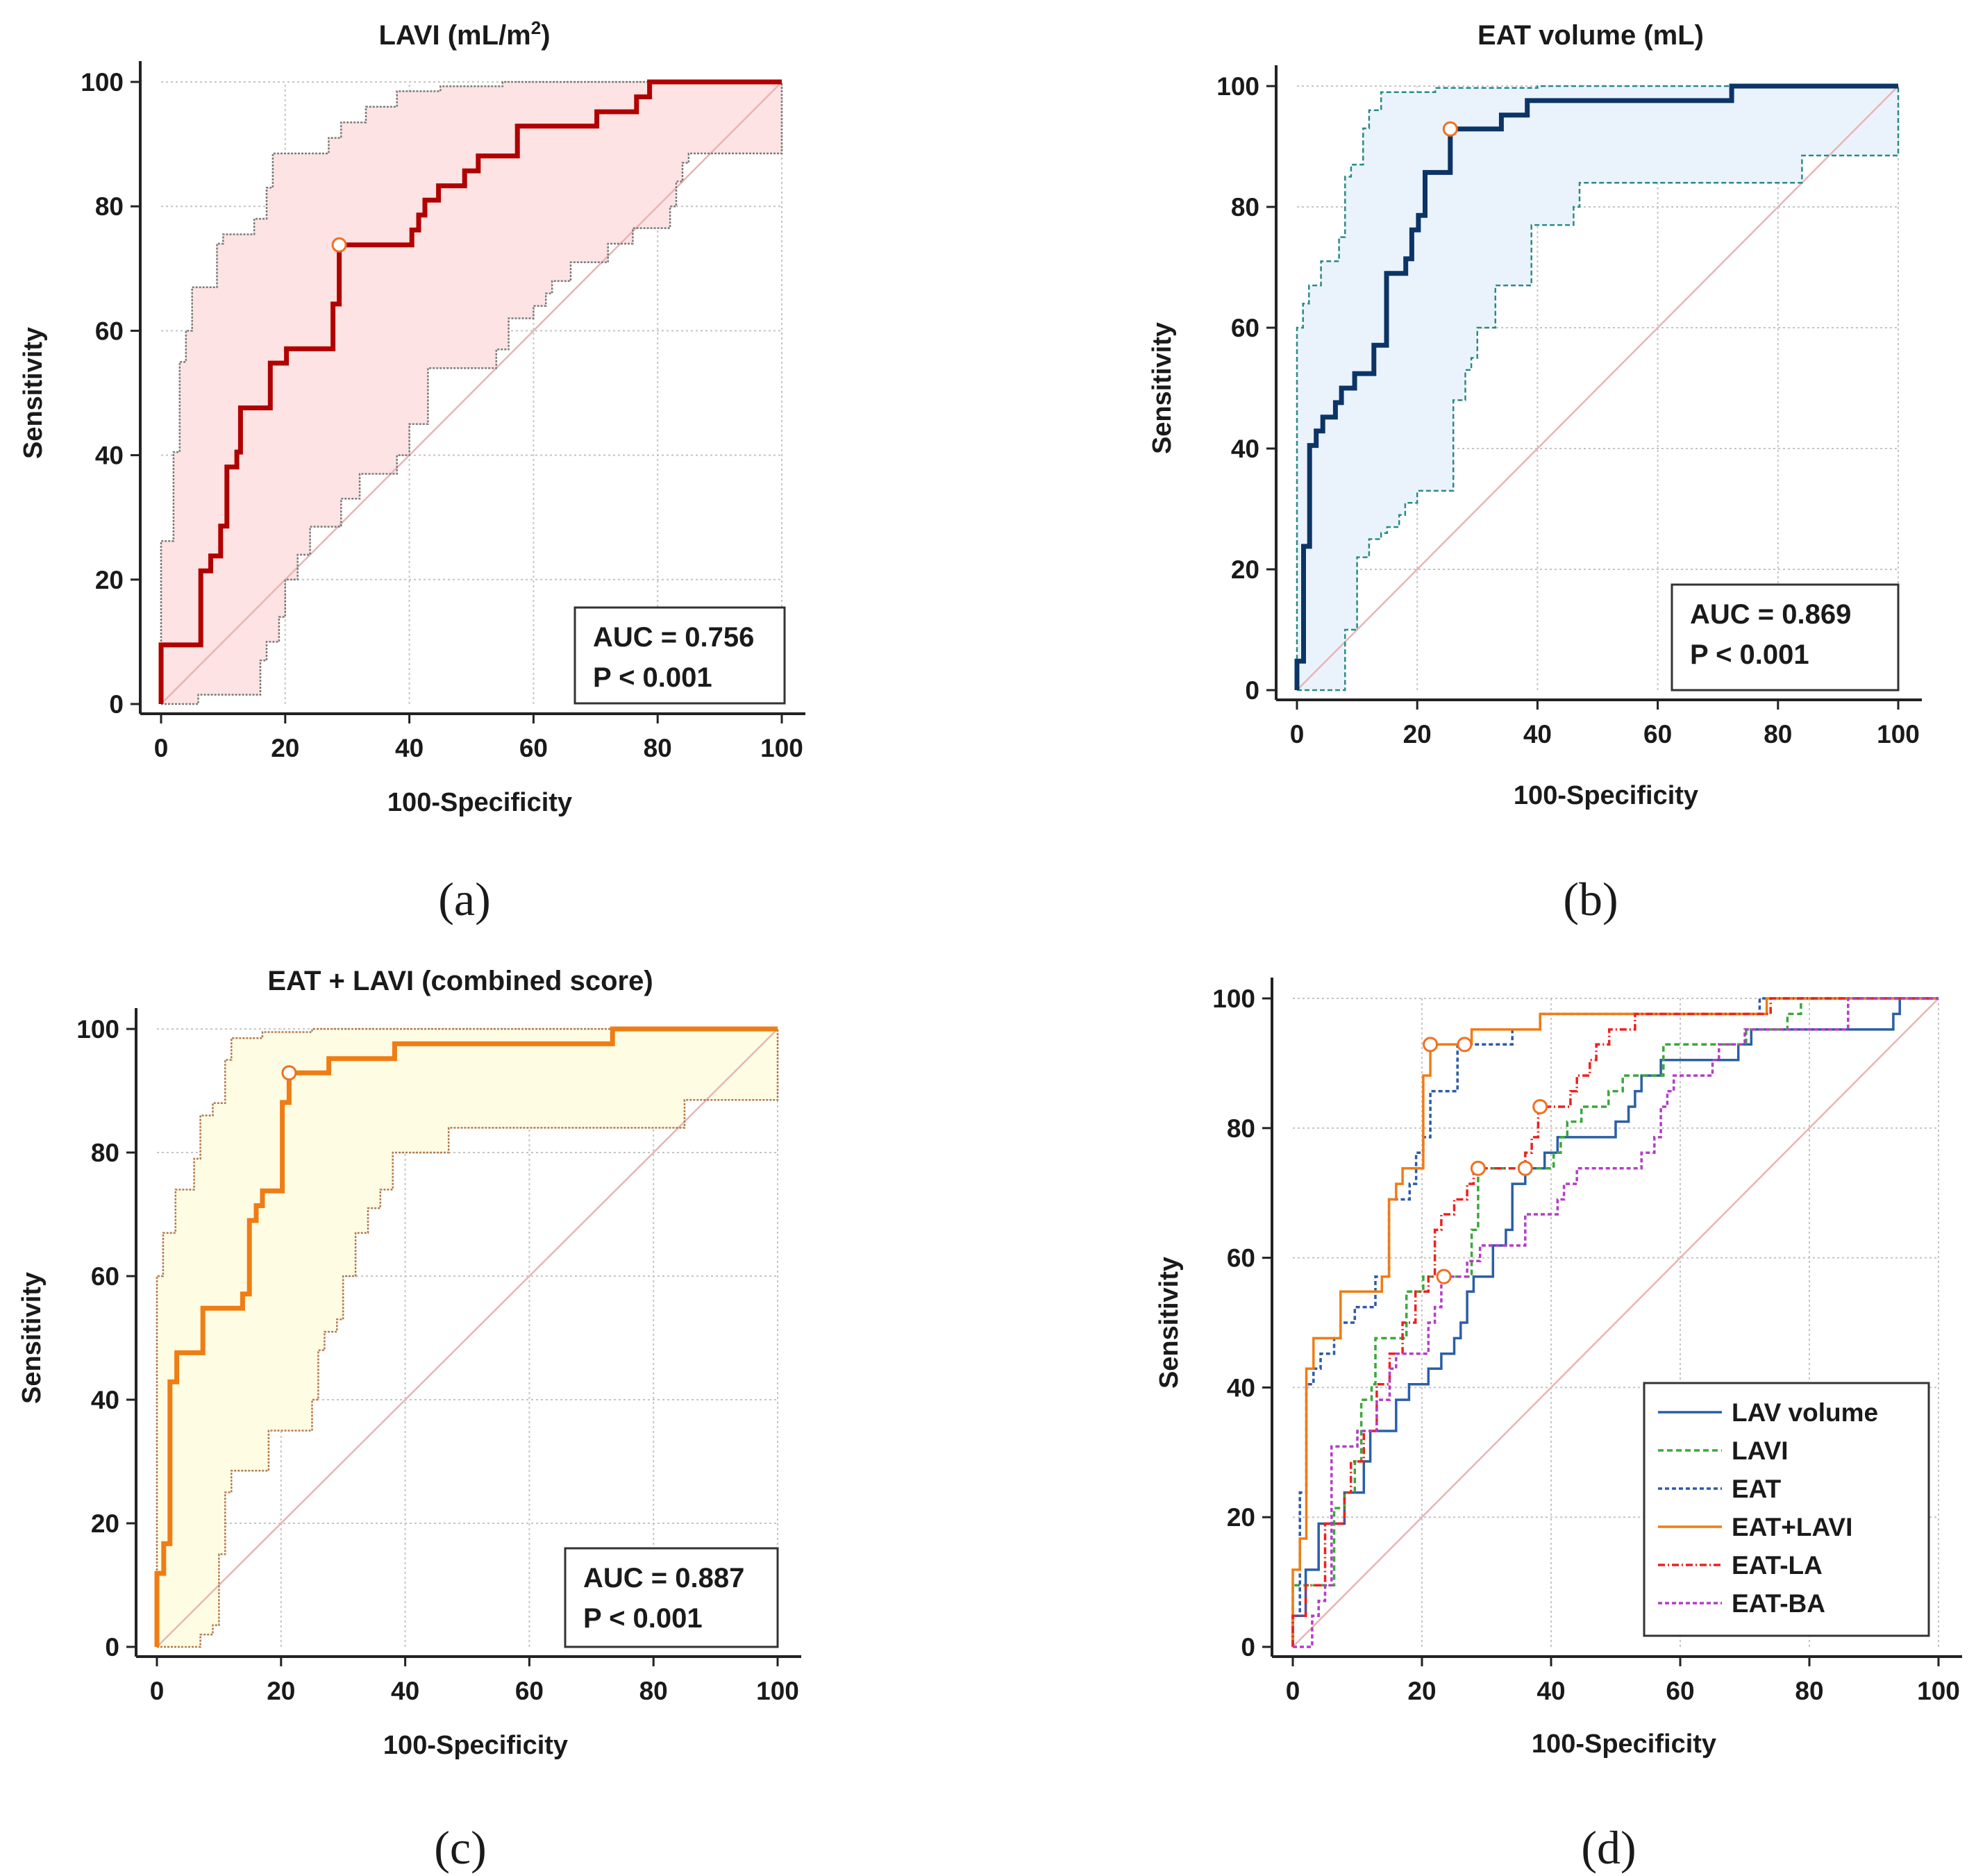 The image size is (1976, 1876). I want to click on panel-caption: (a), so click(464, 899).